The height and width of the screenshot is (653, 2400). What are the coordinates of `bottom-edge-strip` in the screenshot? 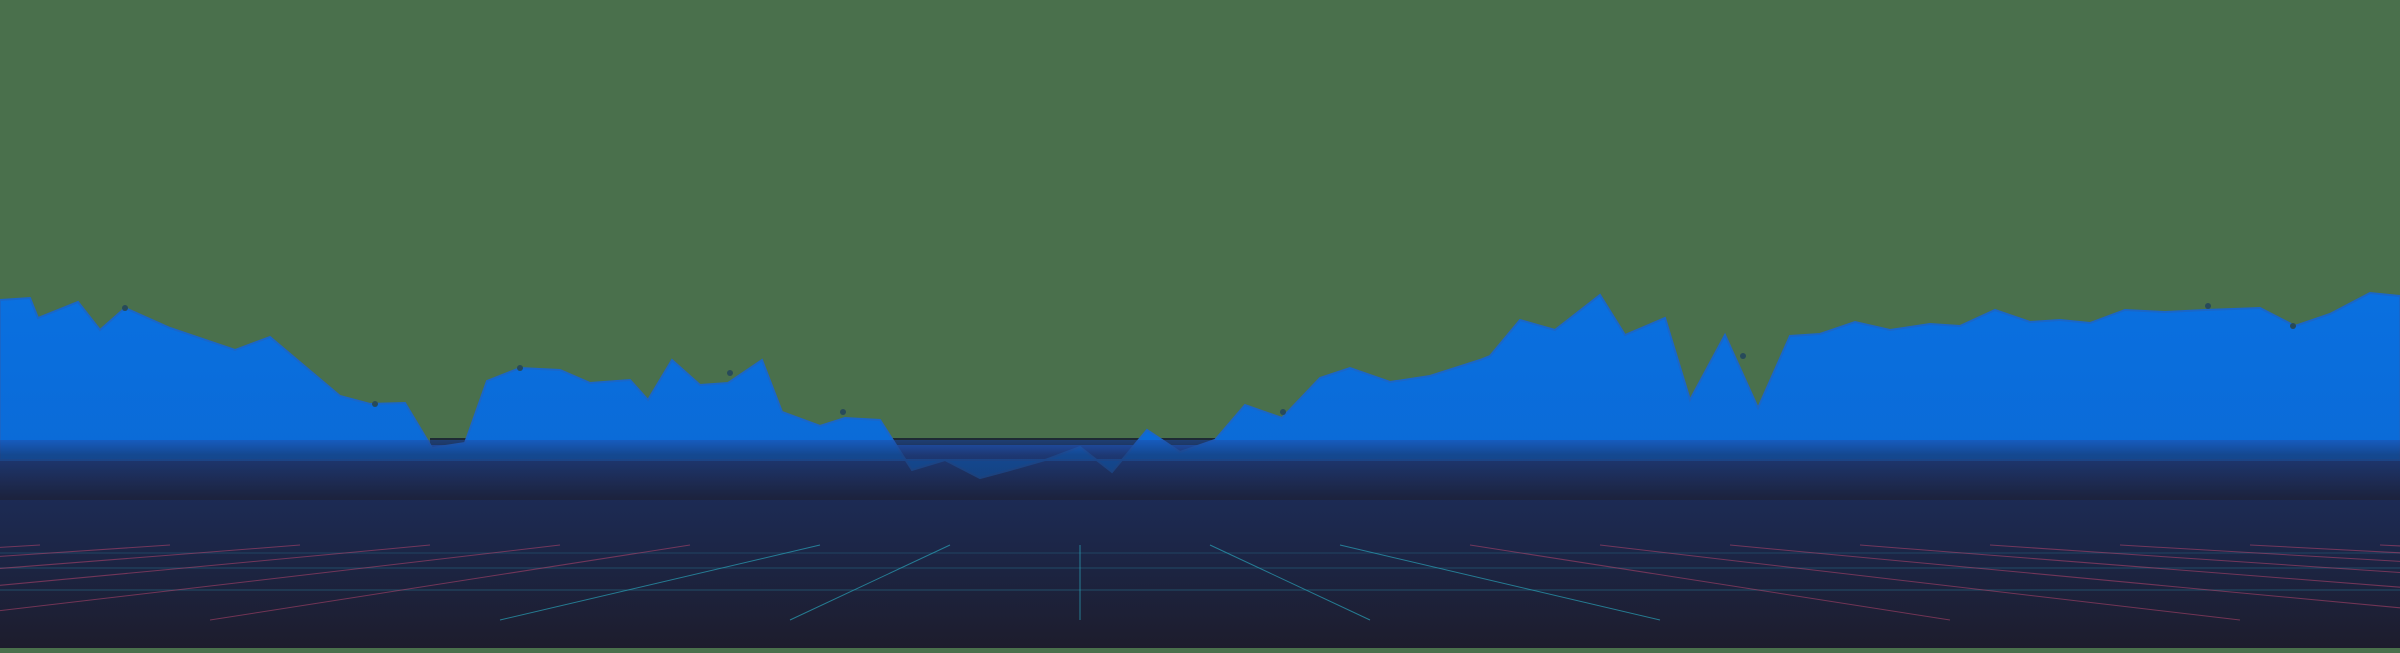 It's located at (1200, 650).